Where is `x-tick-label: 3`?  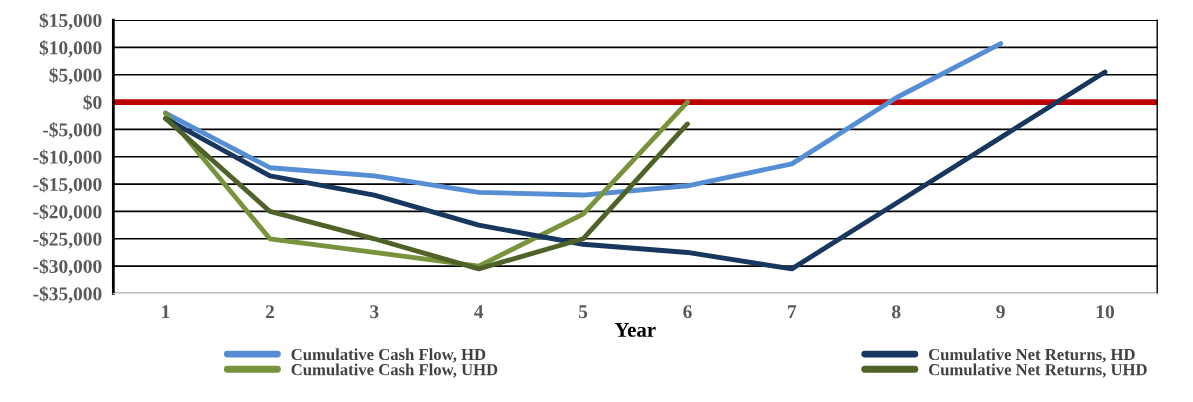 x-tick-label: 3 is located at coordinates (374, 312).